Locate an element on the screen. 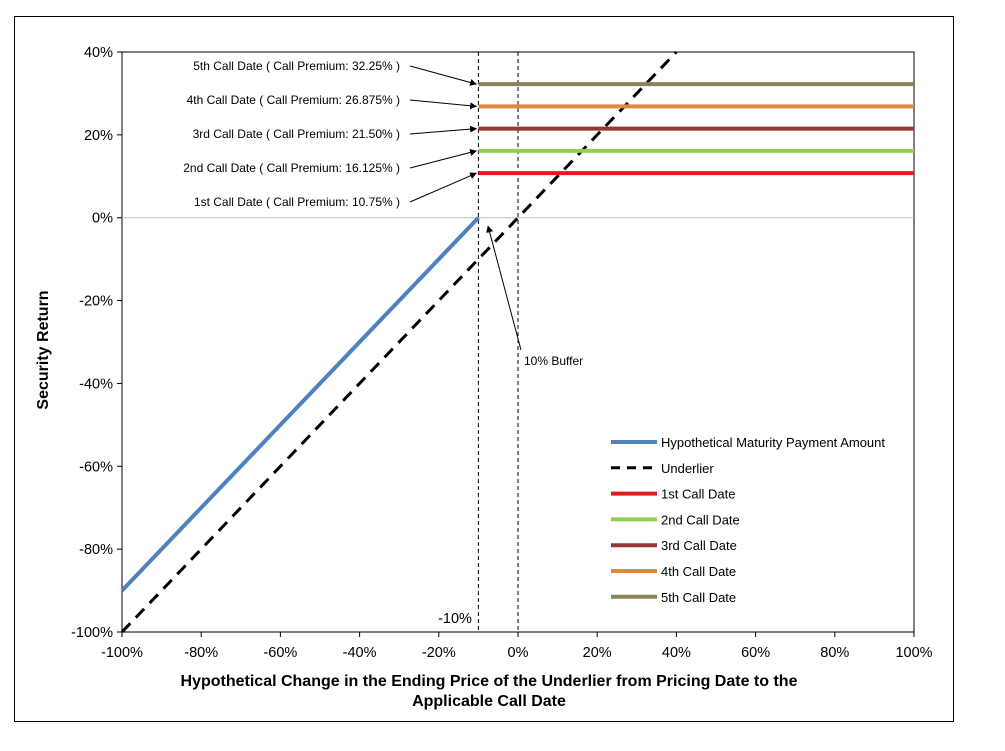 Image resolution: width=1005 pixels, height=751 pixels. buffer-label: 10% Buffer is located at coordinates (553, 361).